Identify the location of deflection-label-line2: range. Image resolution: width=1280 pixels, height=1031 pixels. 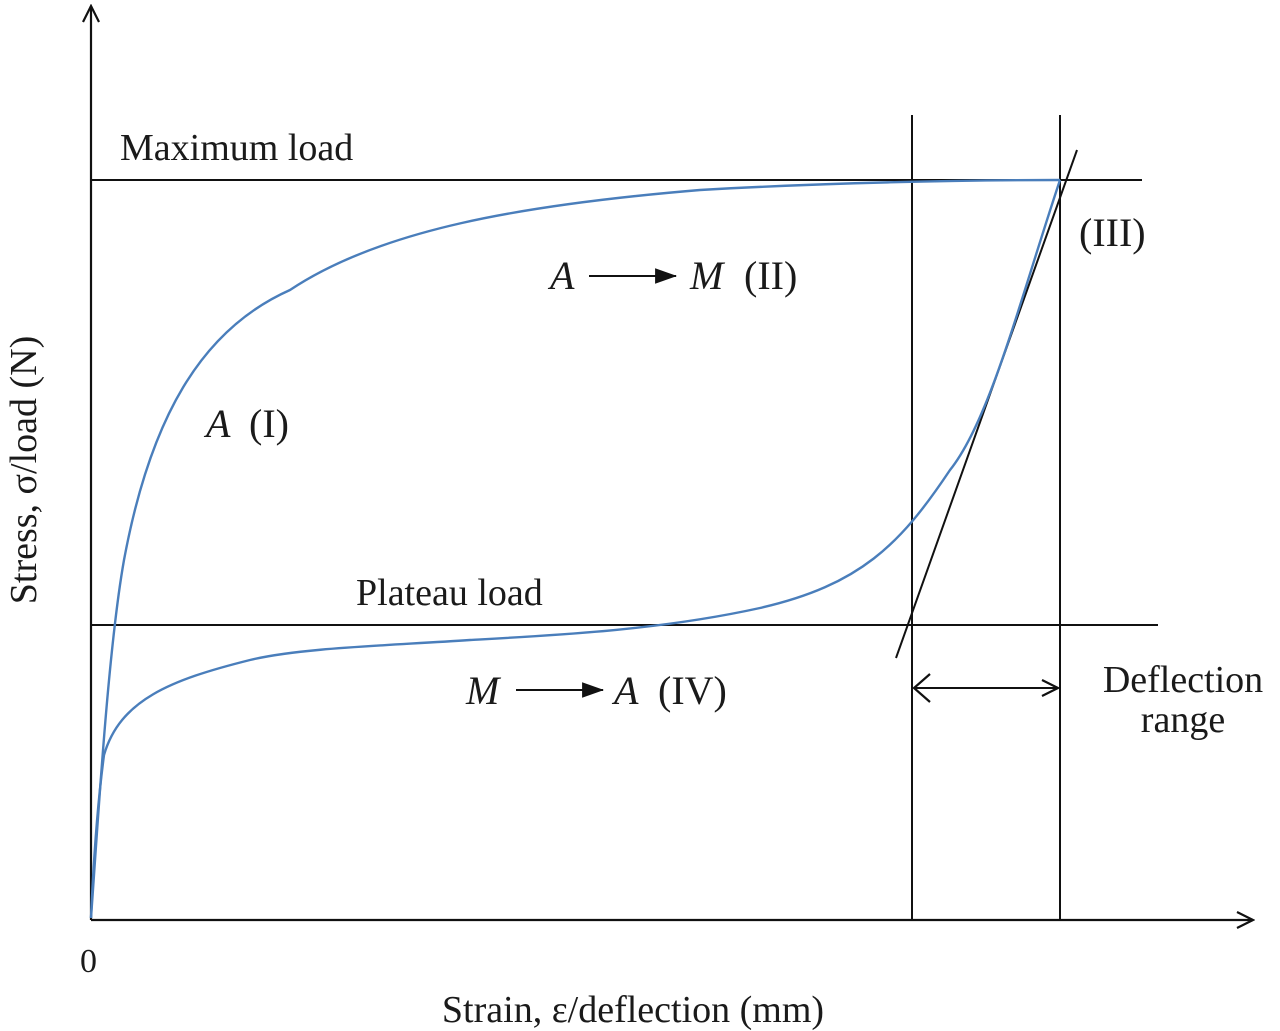
(1183, 720).